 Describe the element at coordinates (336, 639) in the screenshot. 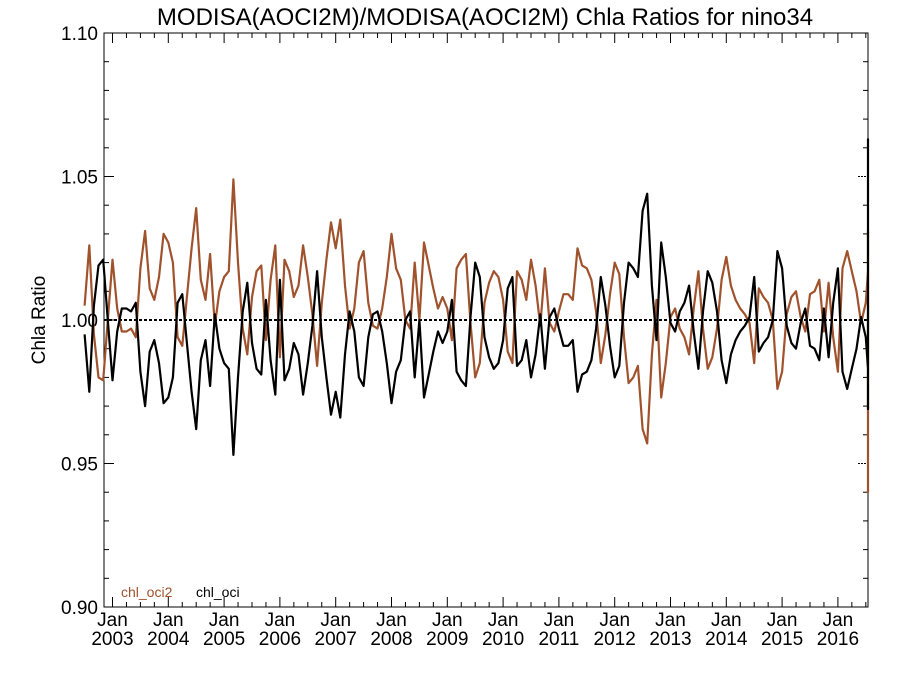

I see `x-tick-year-label: 2007` at that location.